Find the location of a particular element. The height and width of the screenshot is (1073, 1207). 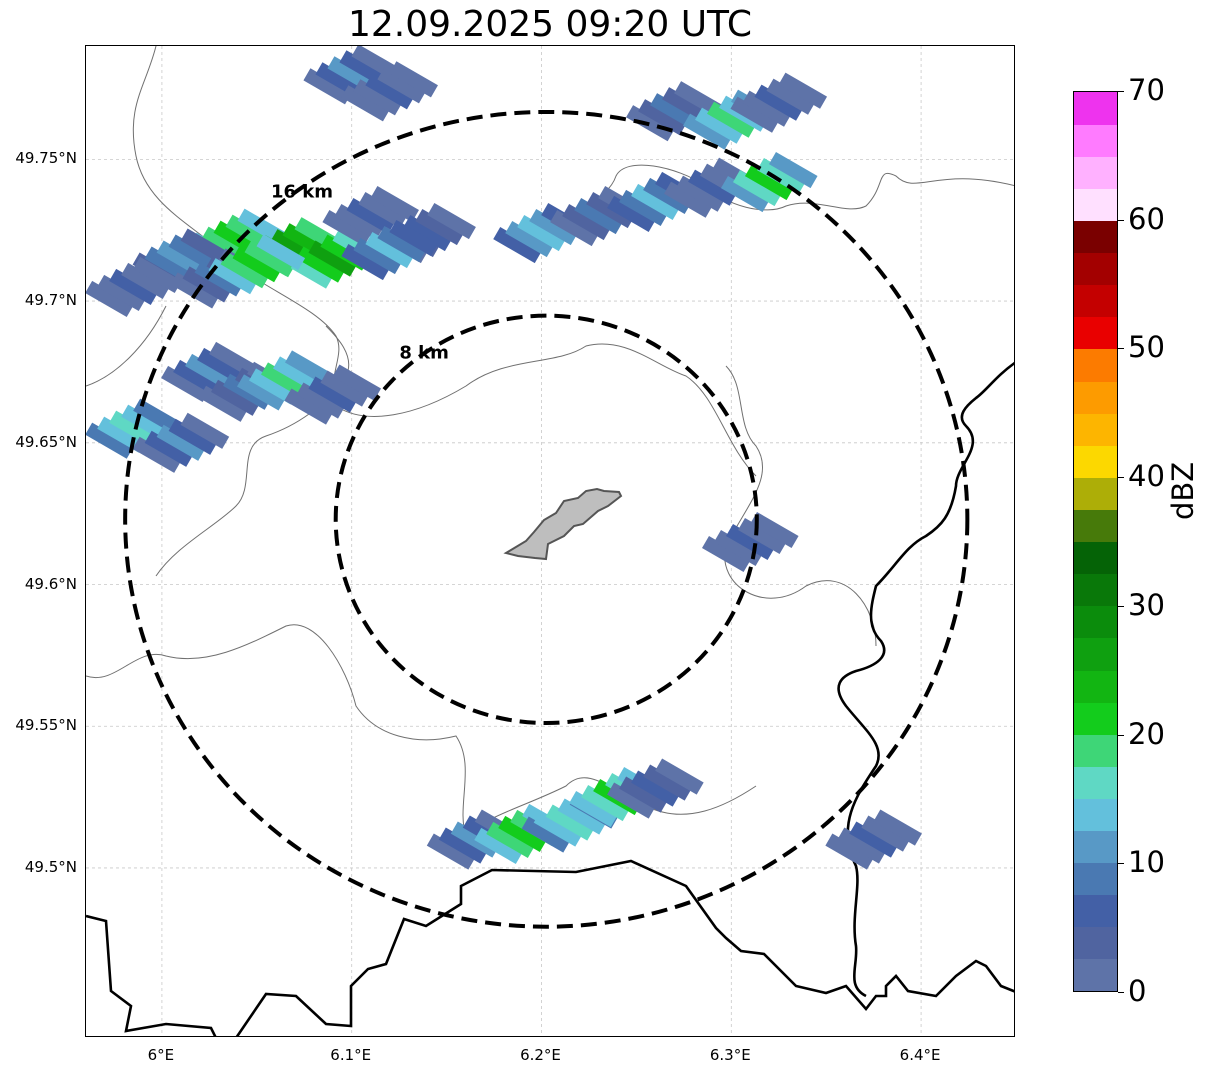

city-area is located at coordinates (563, 524).